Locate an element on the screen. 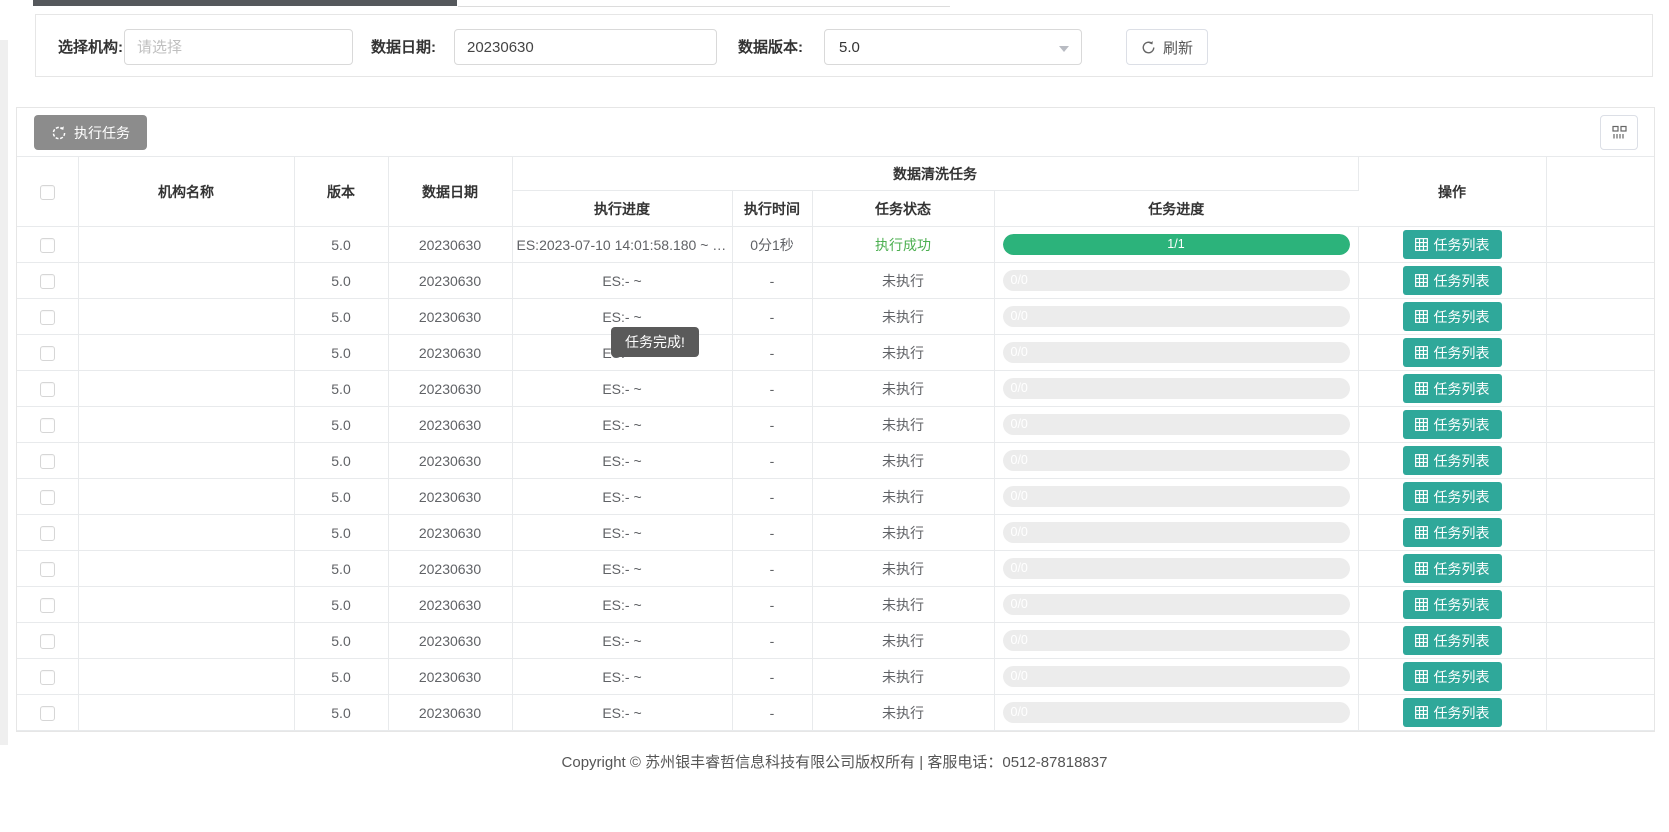 This screenshot has width=1669, height=832. header-select-all-cell is located at coordinates (48, 191).